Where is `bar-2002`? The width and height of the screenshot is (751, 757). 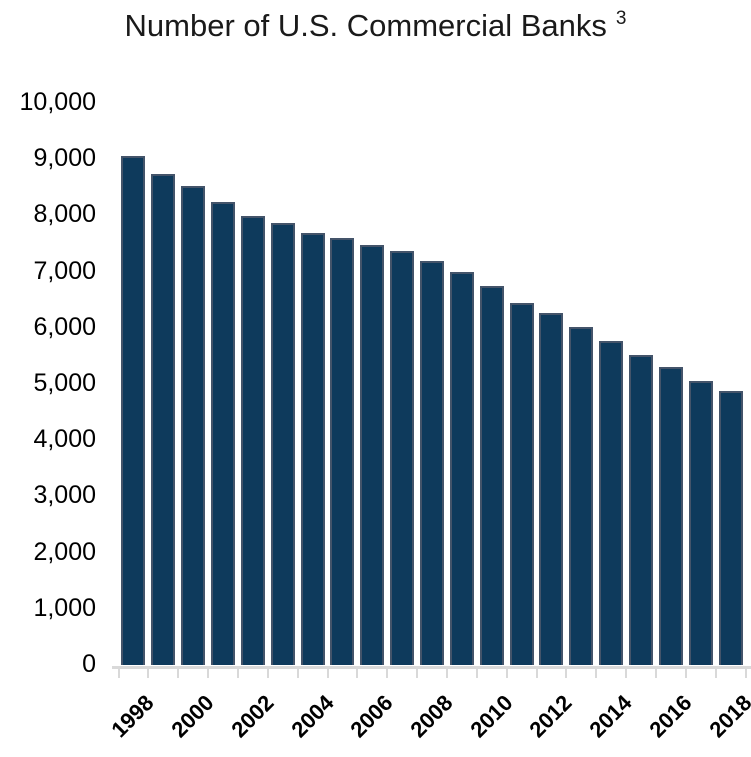 bar-2002 is located at coordinates (252, 440).